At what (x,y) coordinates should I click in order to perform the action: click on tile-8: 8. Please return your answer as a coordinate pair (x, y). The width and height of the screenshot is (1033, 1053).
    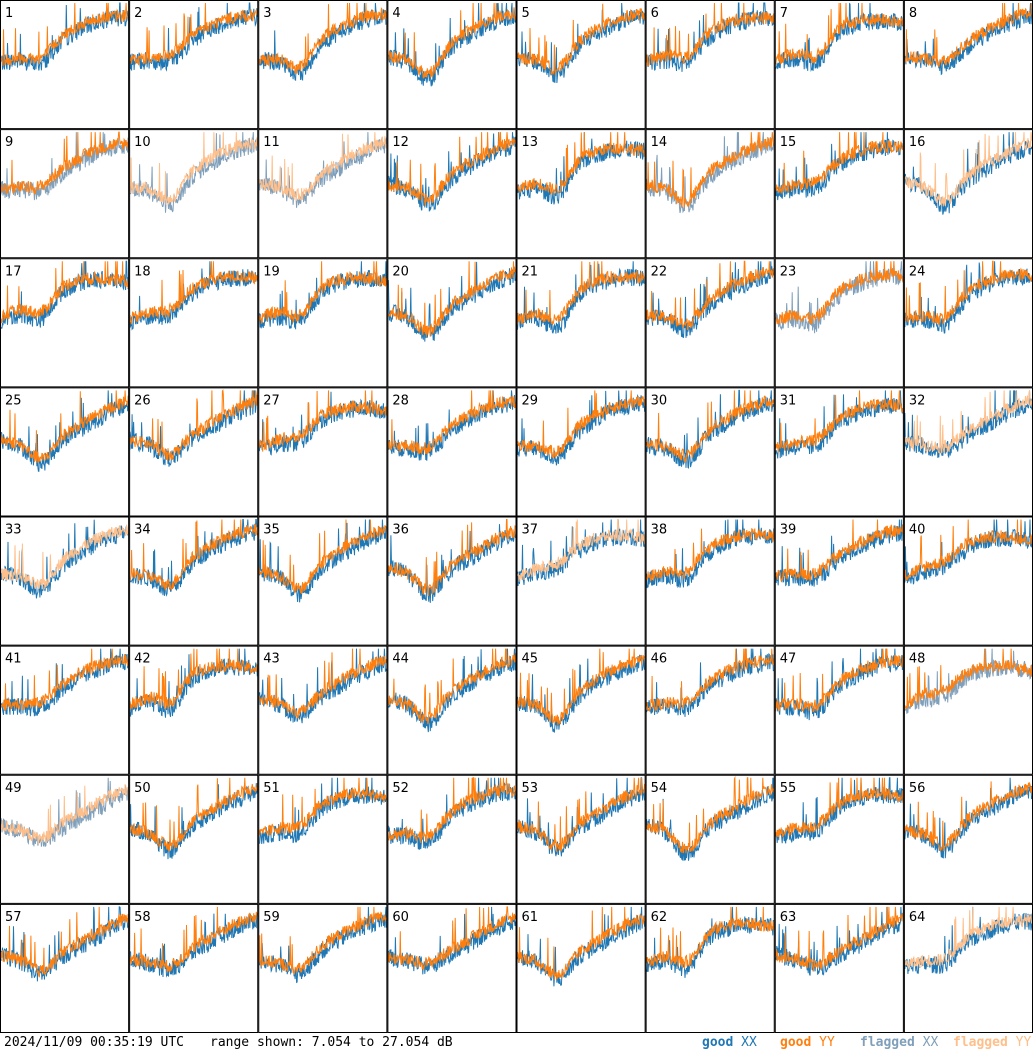
    Looking at the image, I should click on (968, 65).